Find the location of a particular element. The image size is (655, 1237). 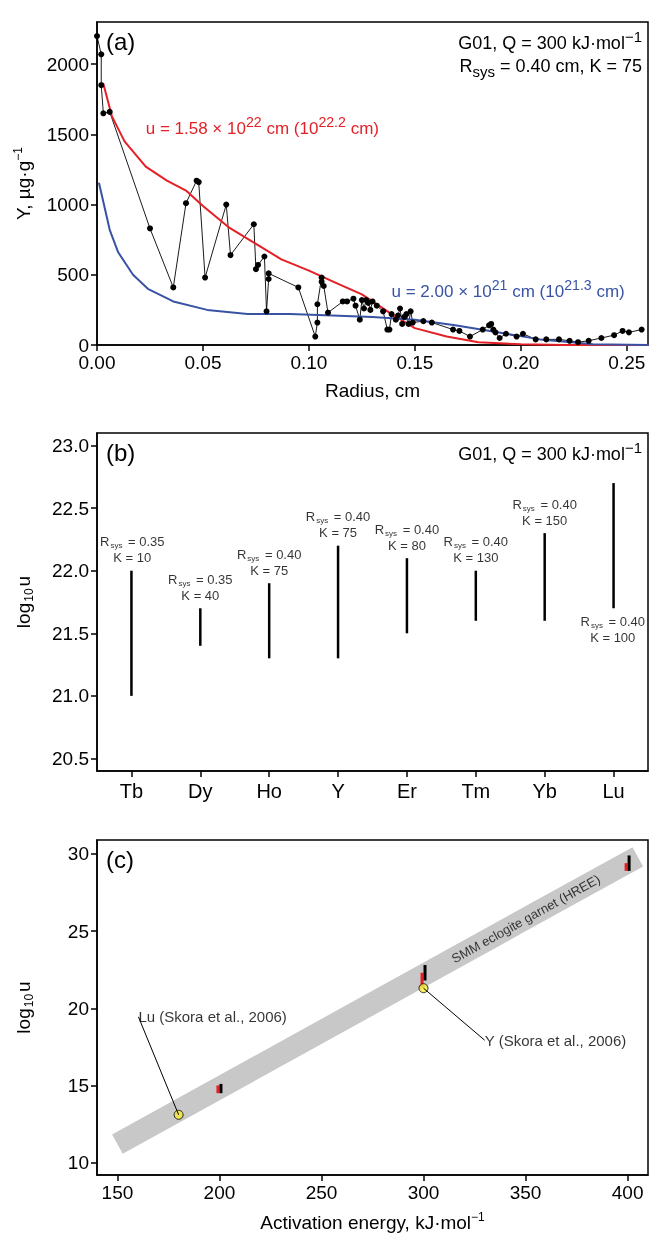

y-tick-label: 2000 is located at coordinates (67, 64).